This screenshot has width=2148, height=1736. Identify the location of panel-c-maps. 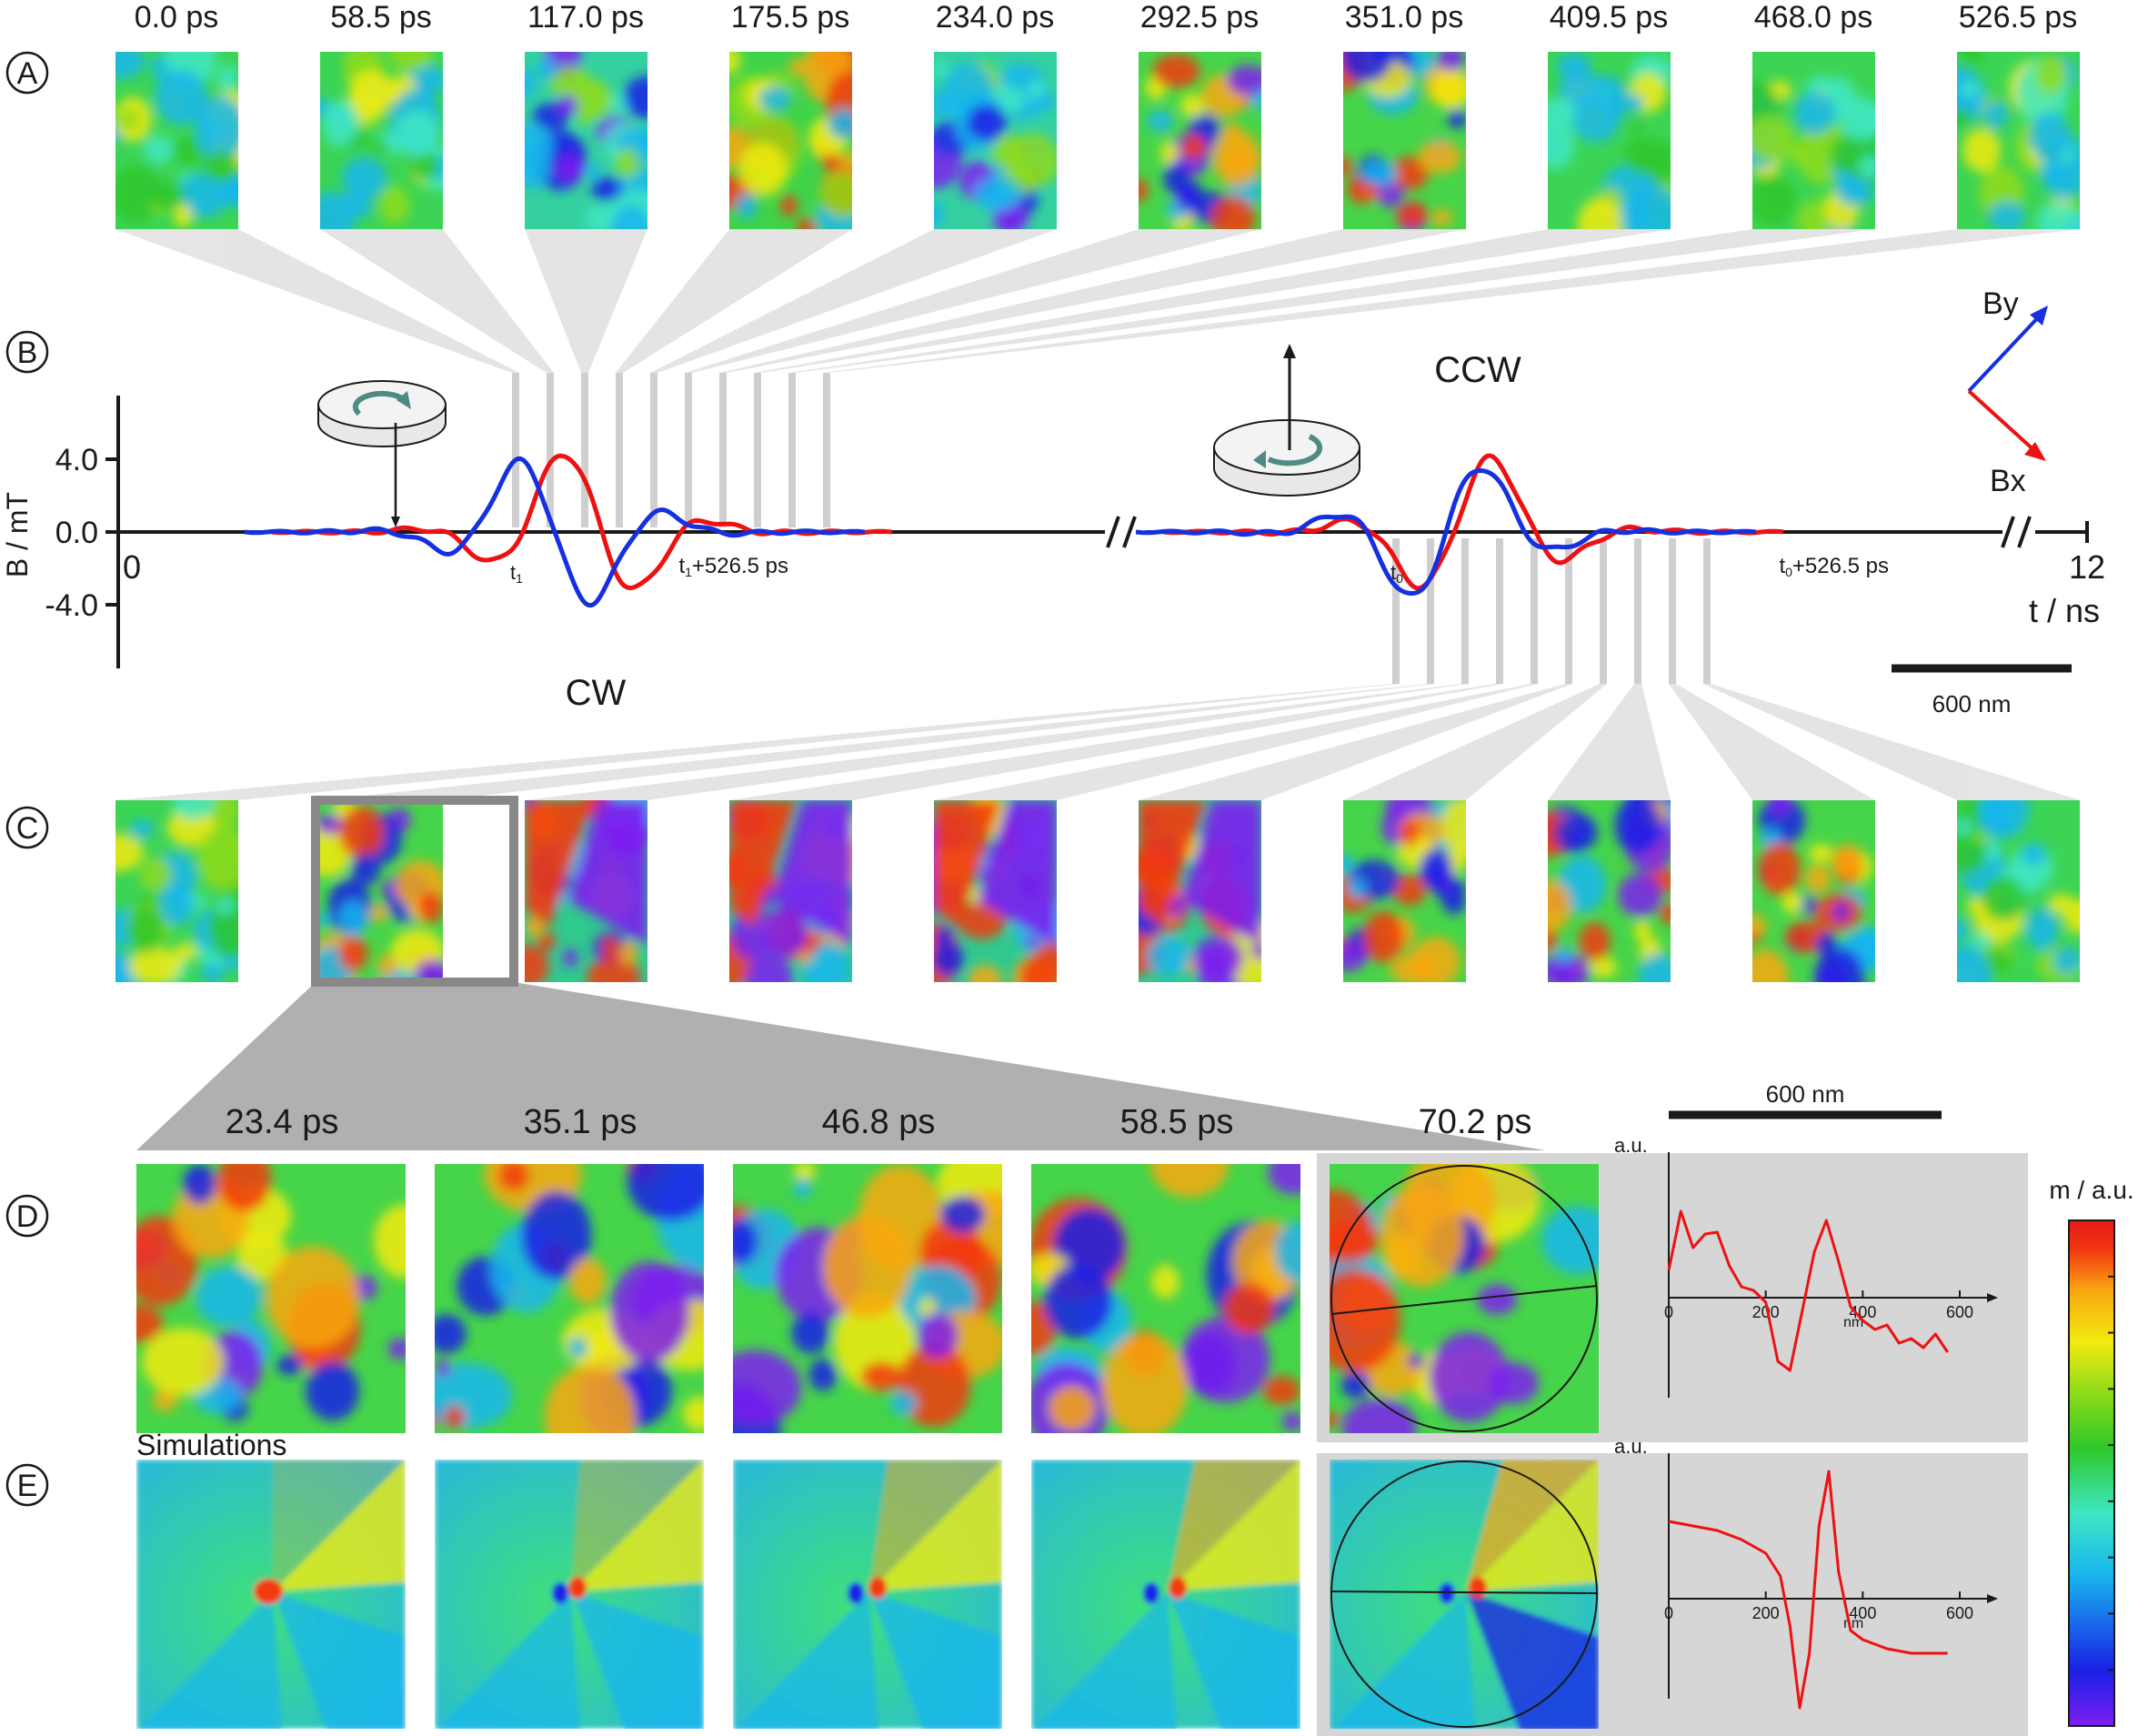
(1097, 891).